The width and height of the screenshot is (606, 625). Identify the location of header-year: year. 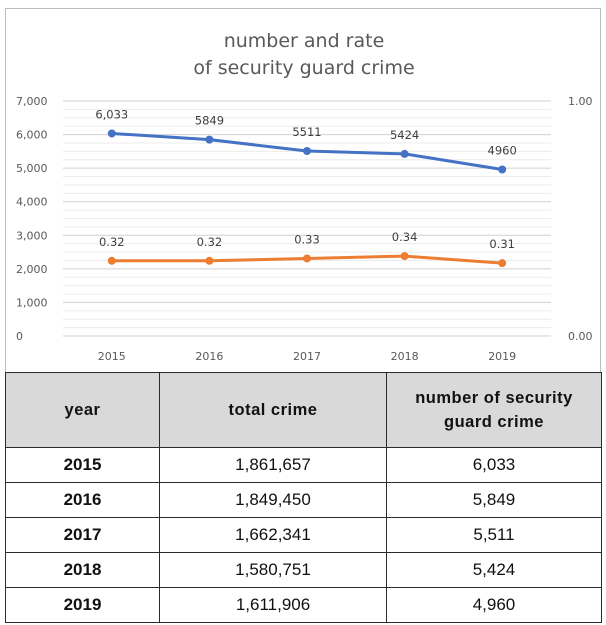
(82, 410).